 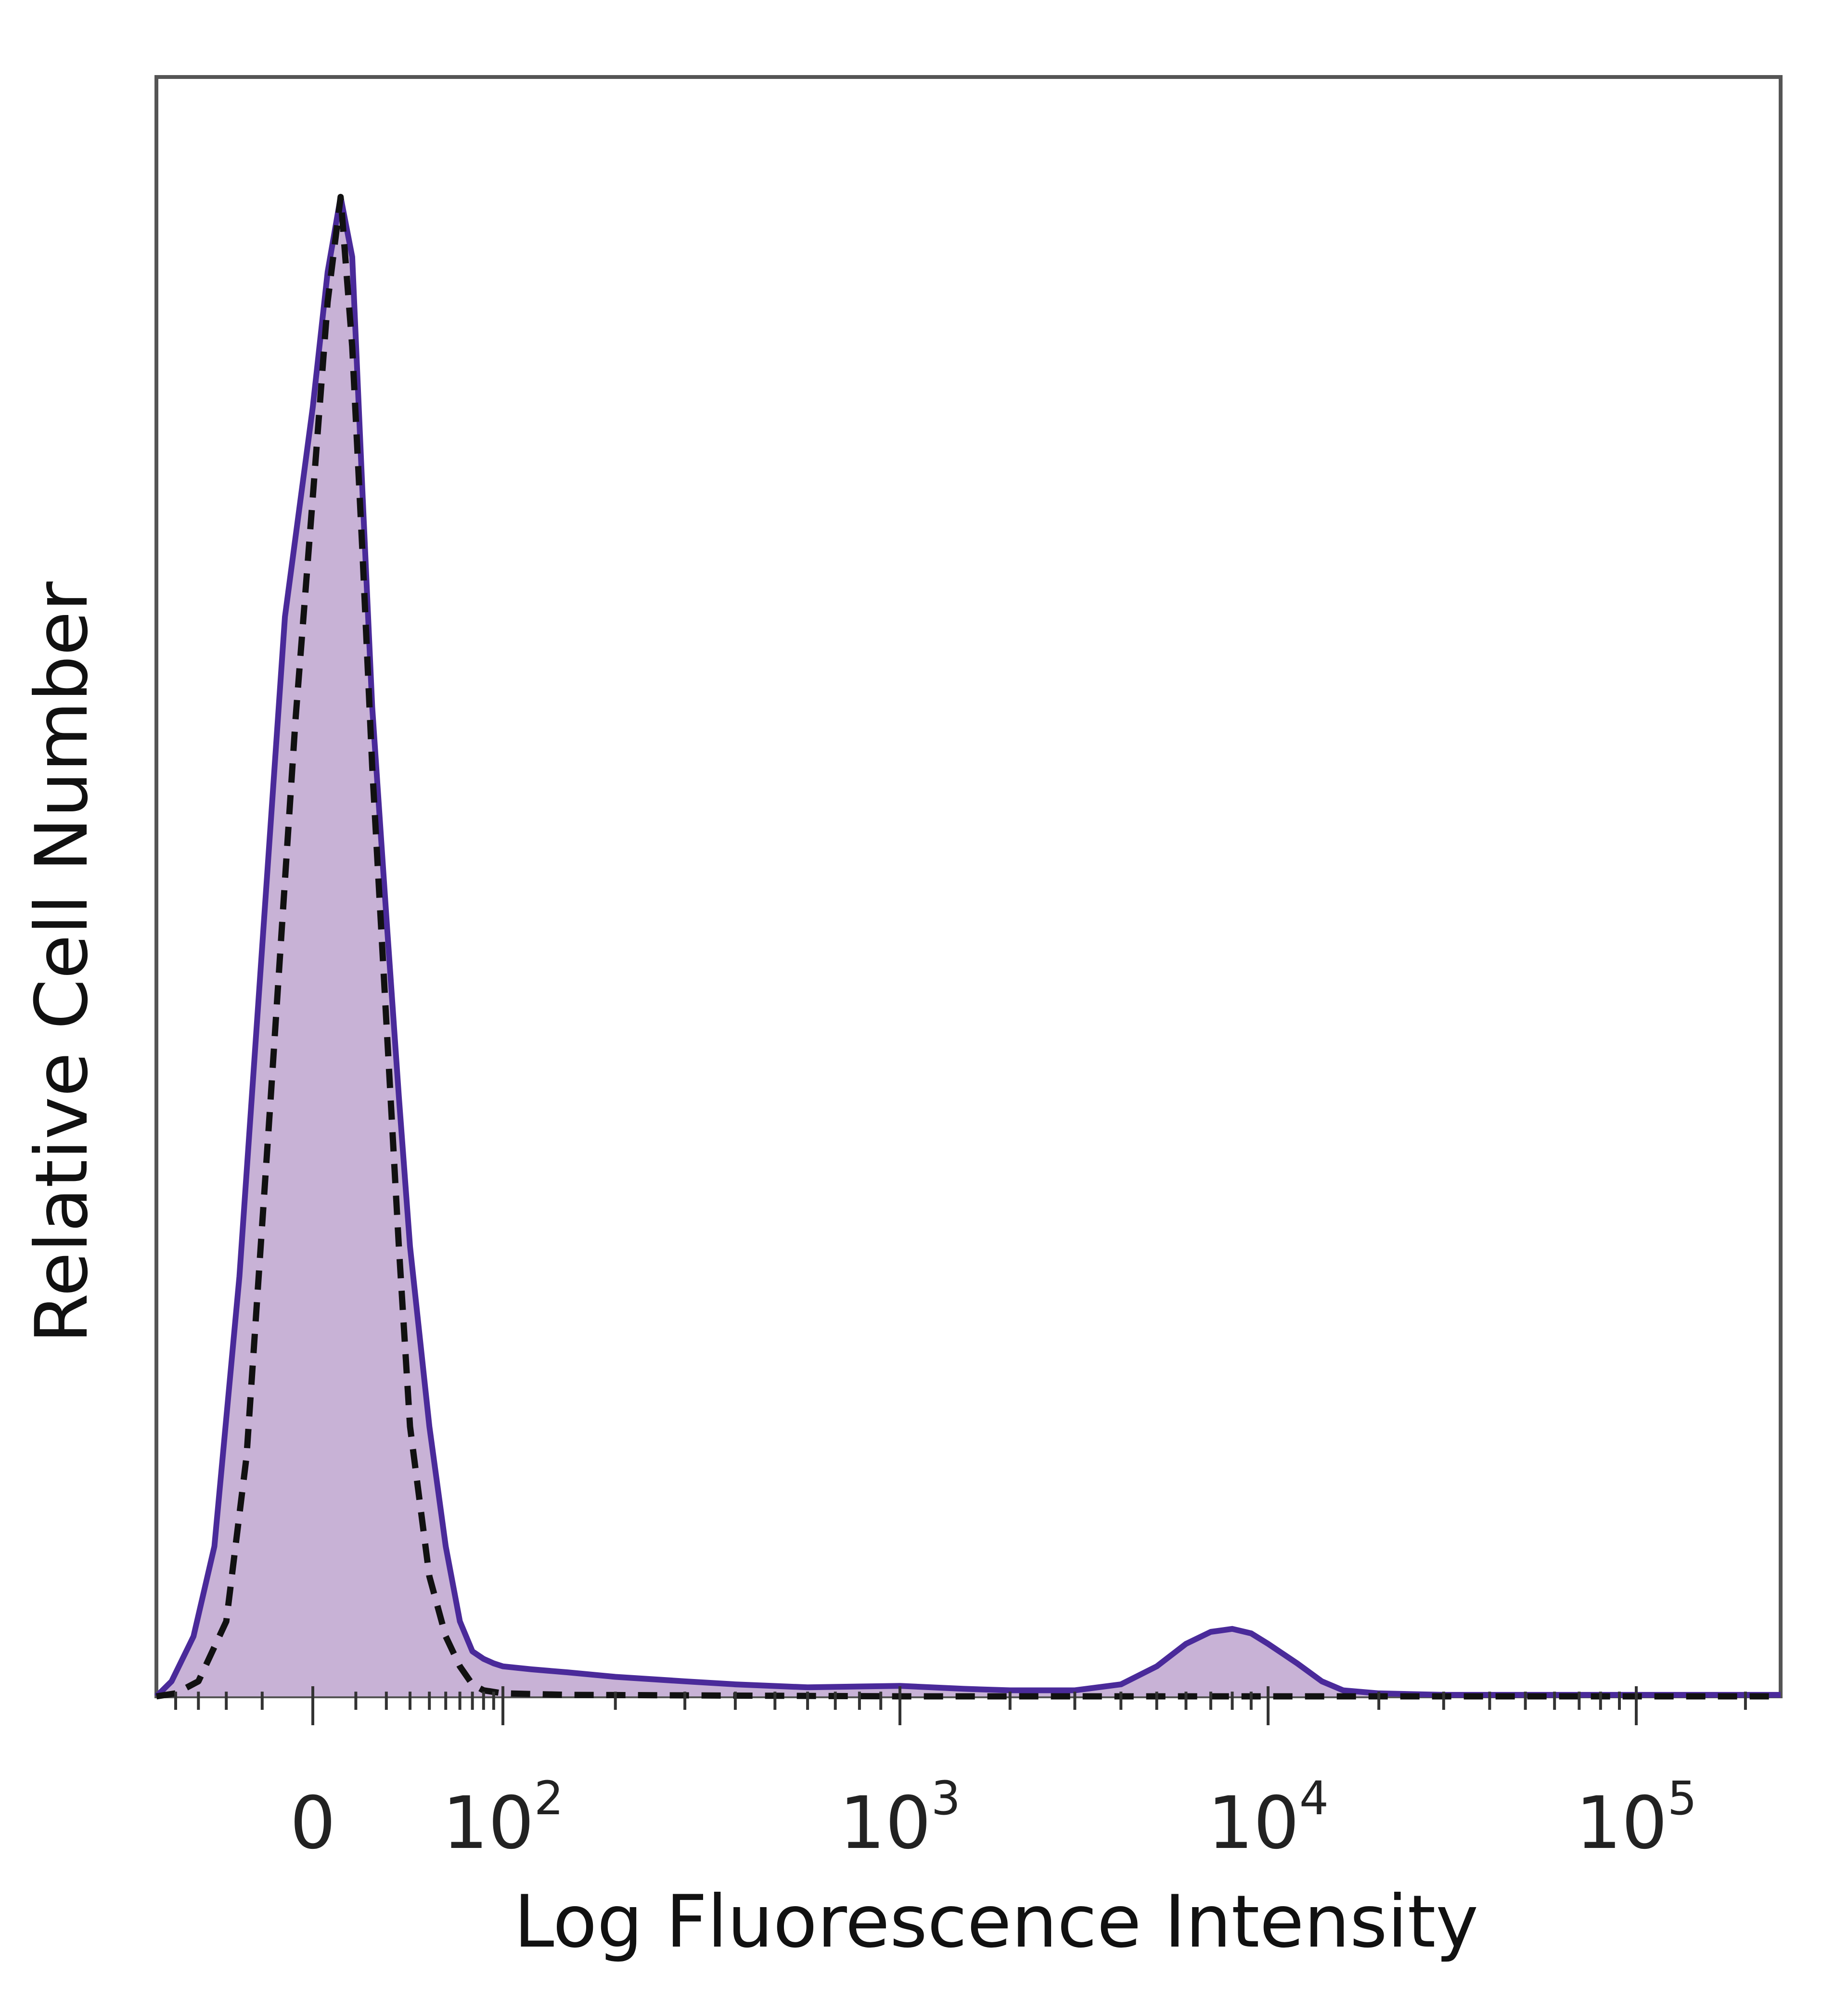 I want to click on y-axis-label: Relative Cell Number, so click(x=62, y=962).